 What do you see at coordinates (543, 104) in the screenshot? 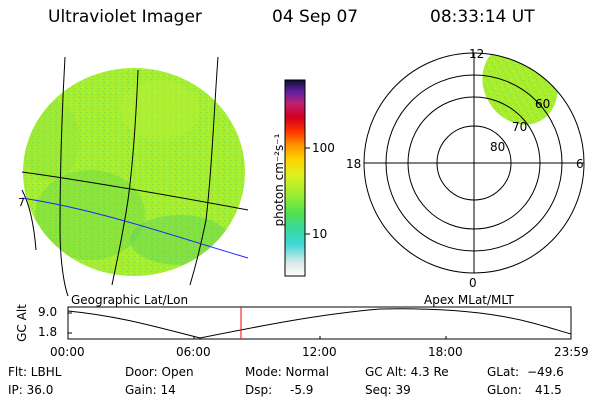
I see `lat-label-60: 60` at bounding box center [543, 104].